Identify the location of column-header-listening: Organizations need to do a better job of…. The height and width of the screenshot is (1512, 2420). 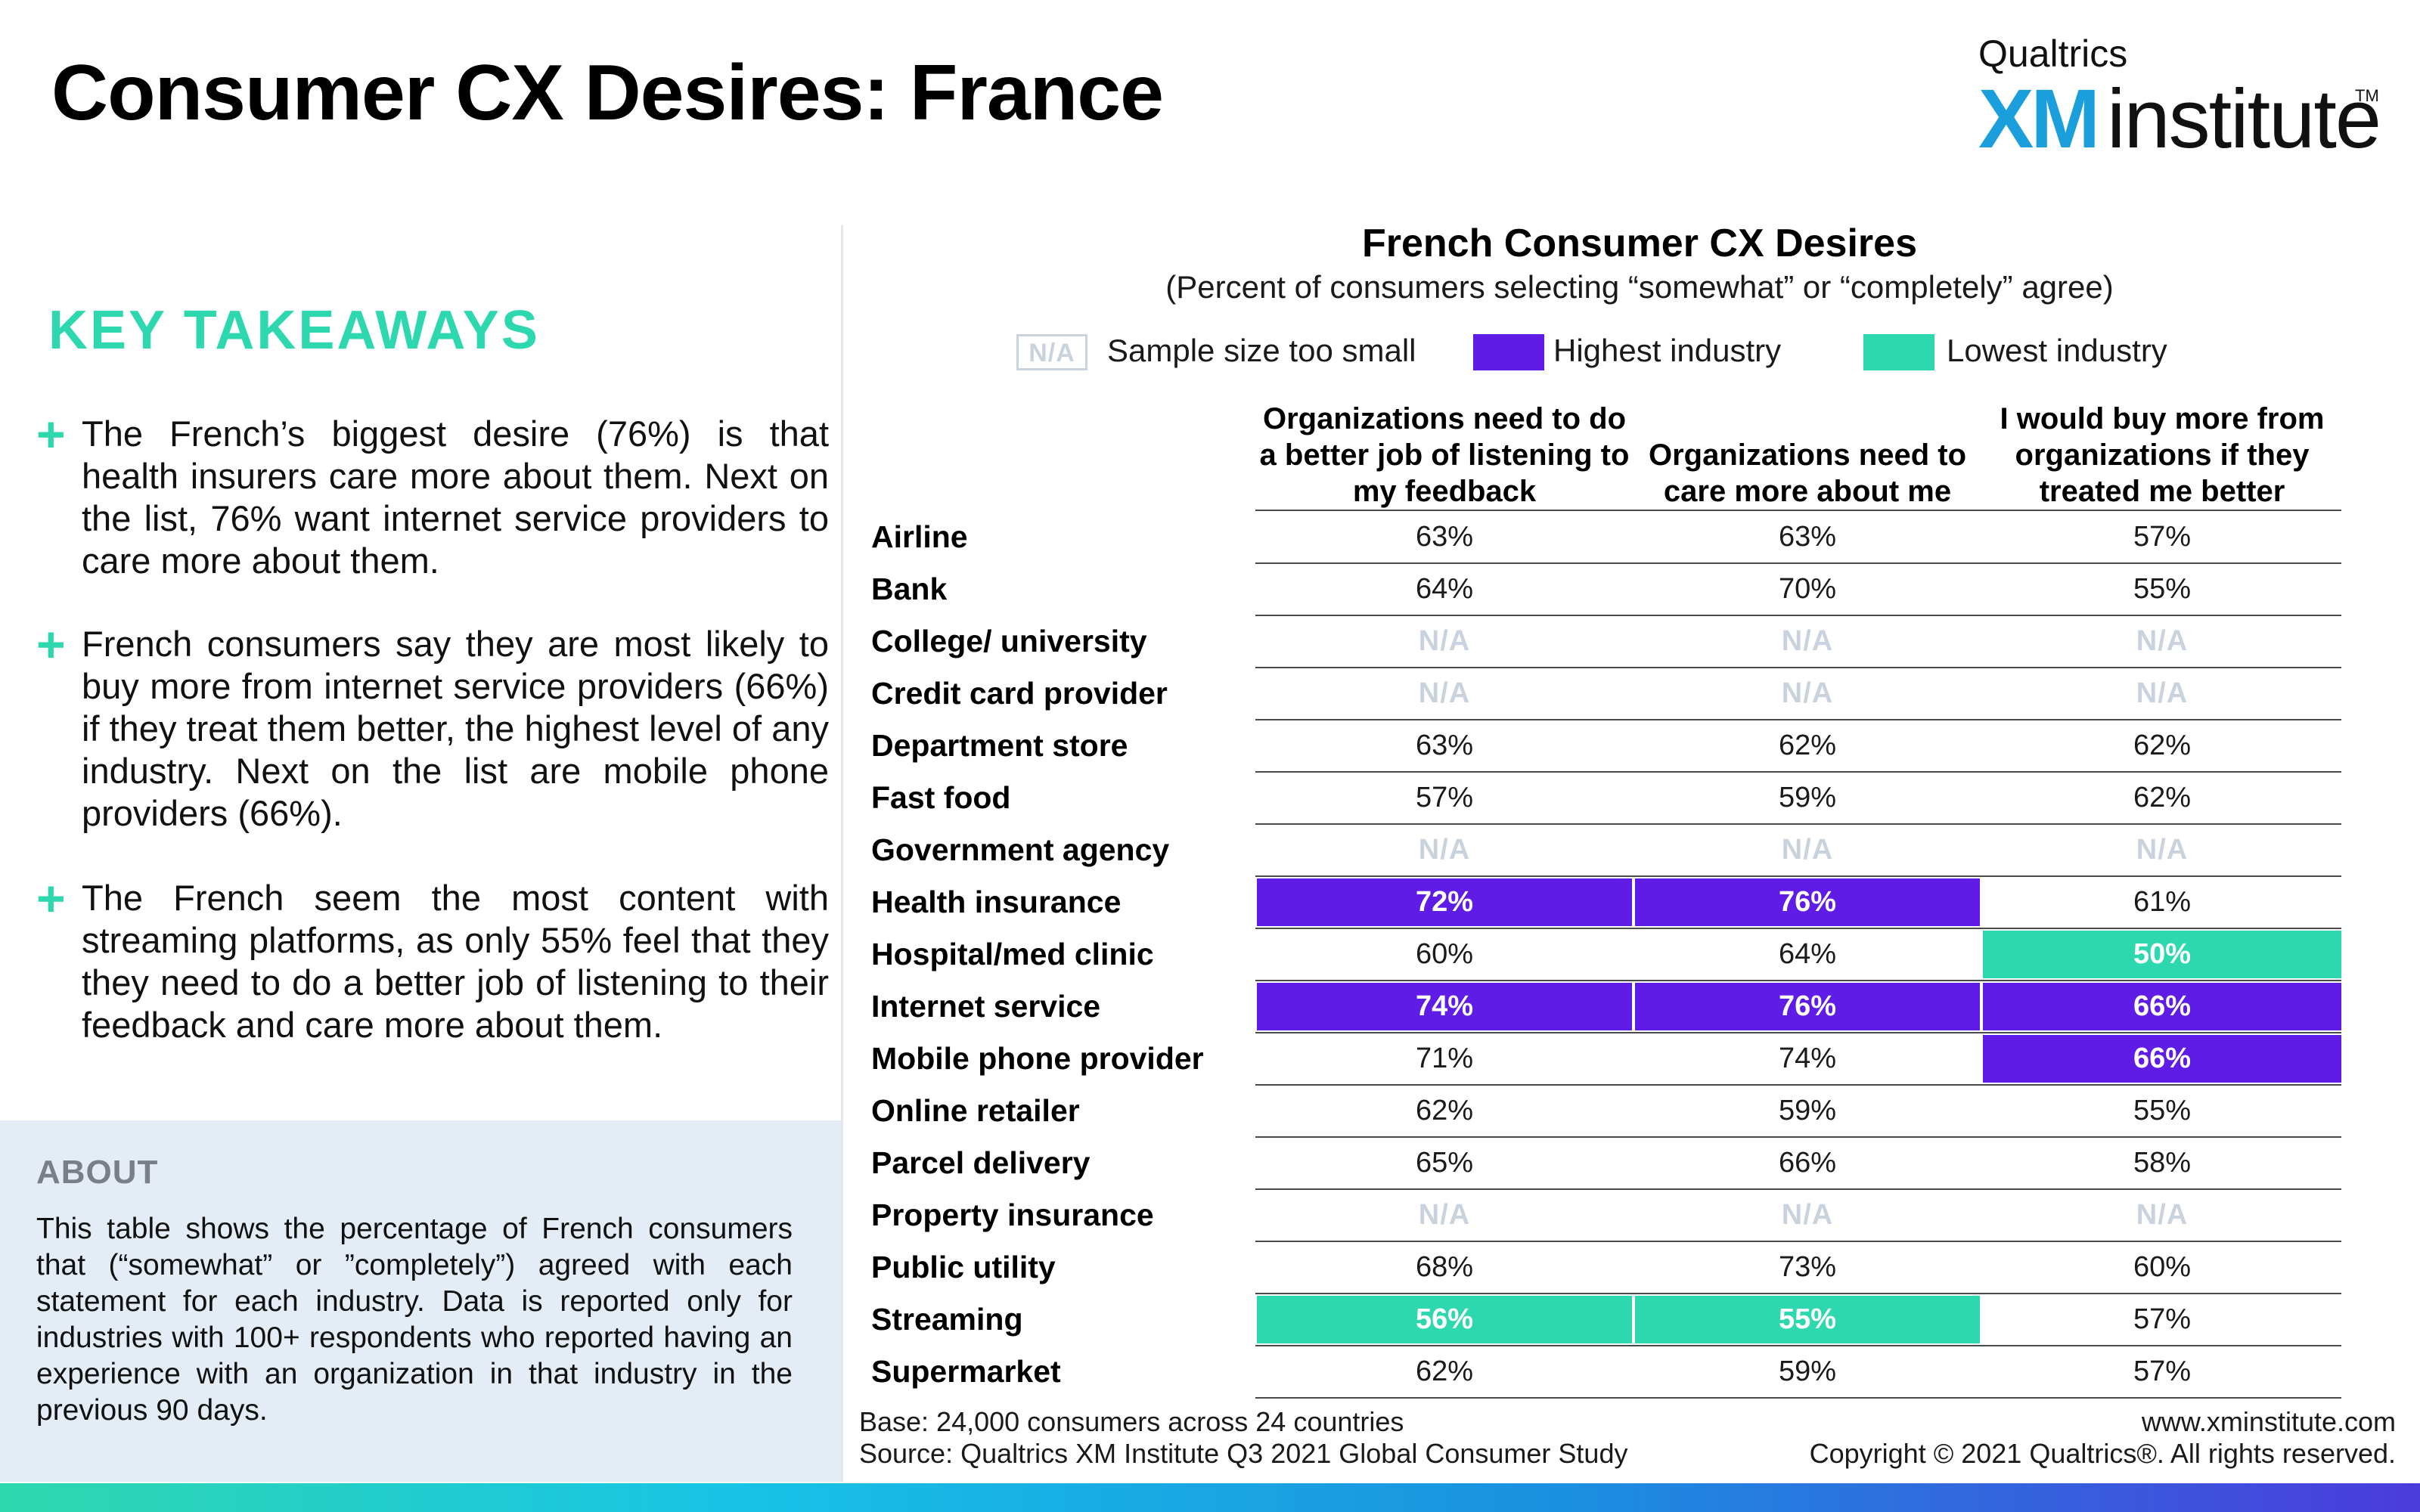
(1444, 455).